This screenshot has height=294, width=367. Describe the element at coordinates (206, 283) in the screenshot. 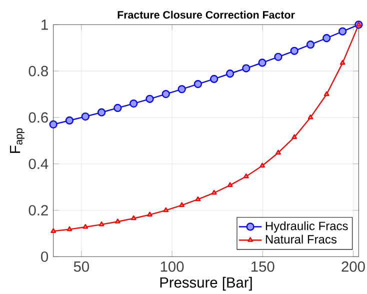

I see `x-axis-title: Pressure [Bar]` at that location.